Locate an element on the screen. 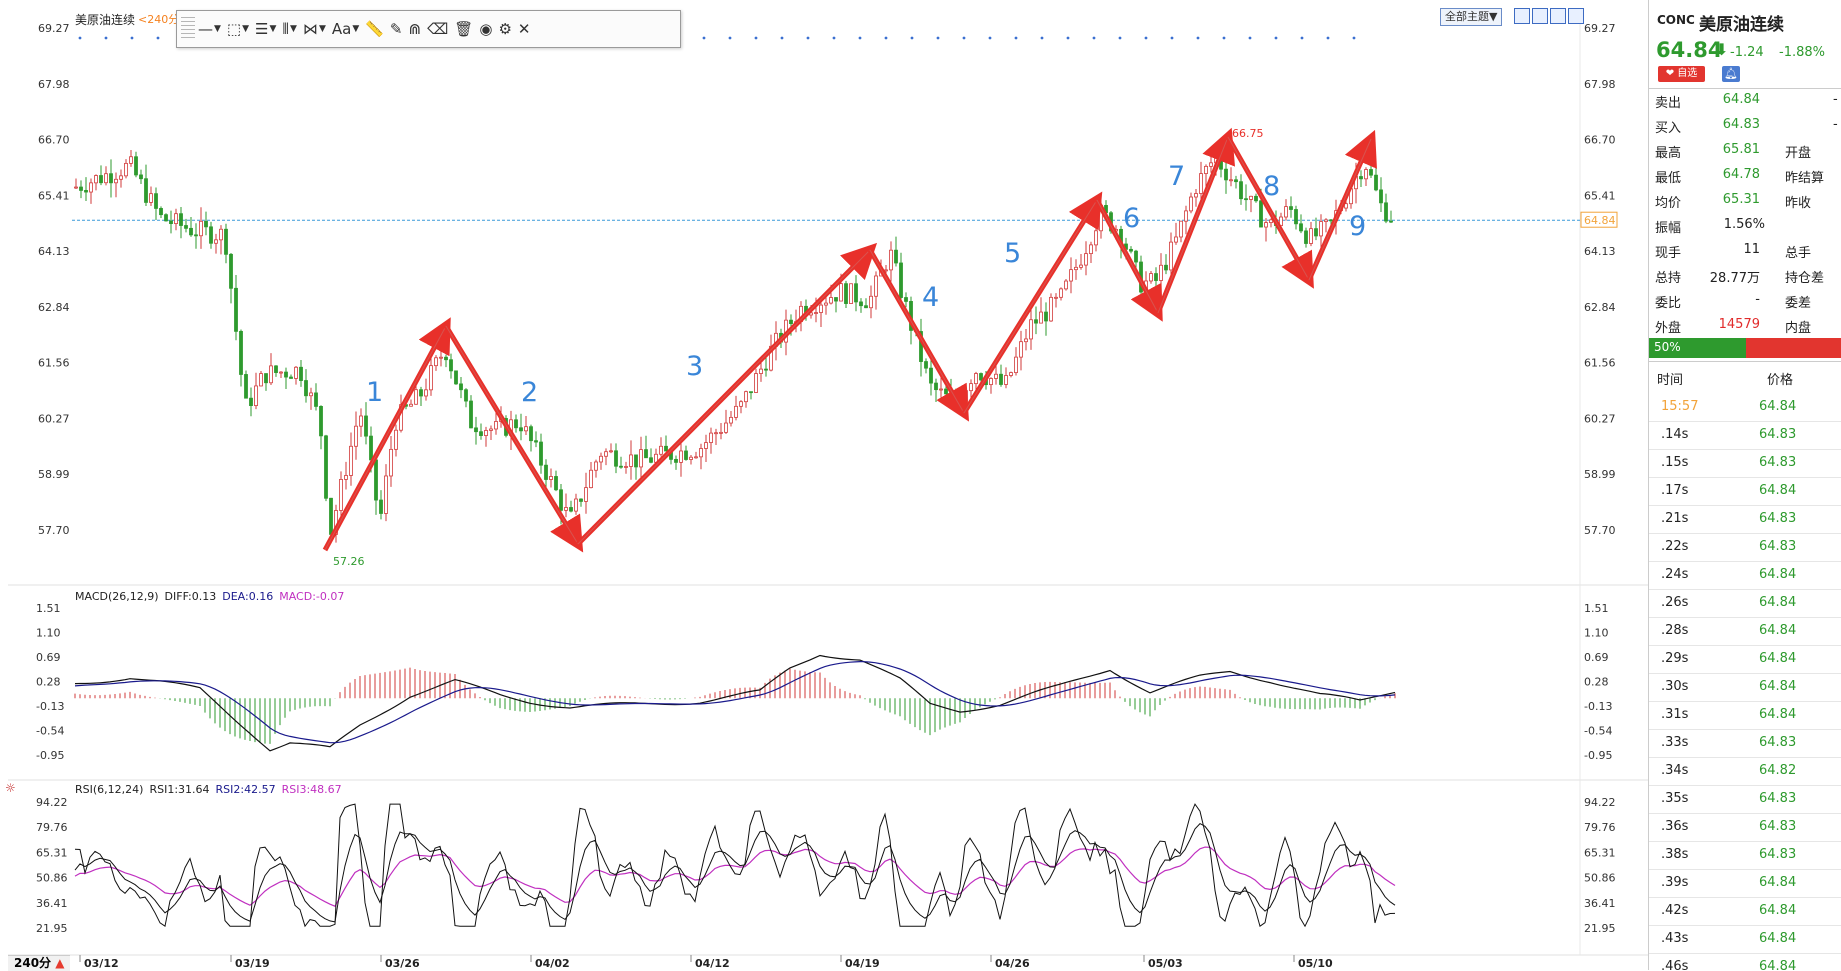 Image resolution: width=1841 pixels, height=971 pixels. line-tool-button: — ▼ is located at coordinates (209, 29).